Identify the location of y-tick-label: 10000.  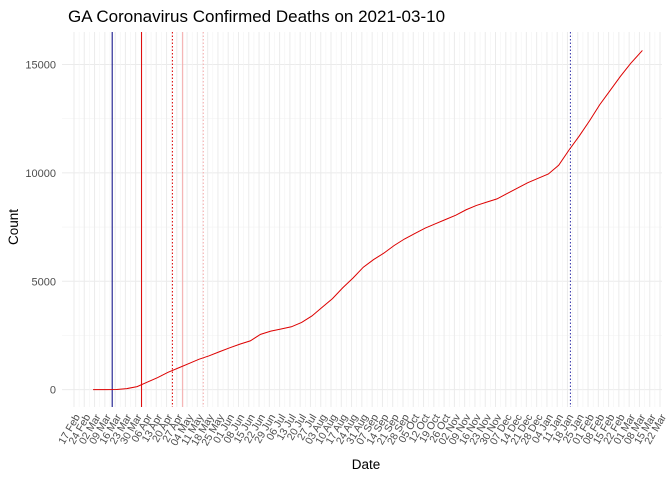
(40, 174).